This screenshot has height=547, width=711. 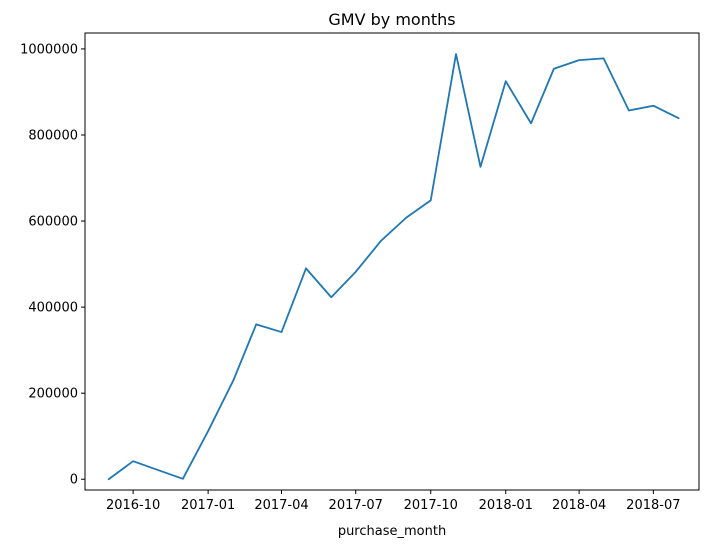 I want to click on x-tick-label: 2018-07, so click(x=653, y=505).